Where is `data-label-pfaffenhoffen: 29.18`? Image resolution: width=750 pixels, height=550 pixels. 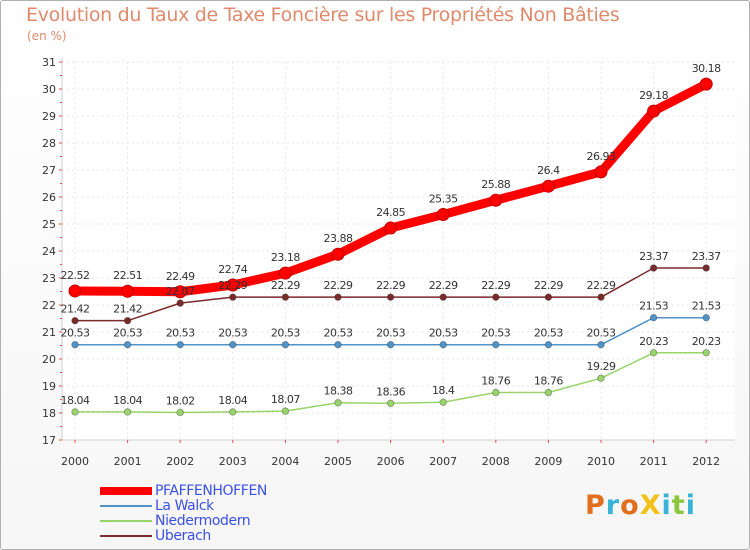 data-label-pfaffenhoffen: 29.18 is located at coordinates (653, 95).